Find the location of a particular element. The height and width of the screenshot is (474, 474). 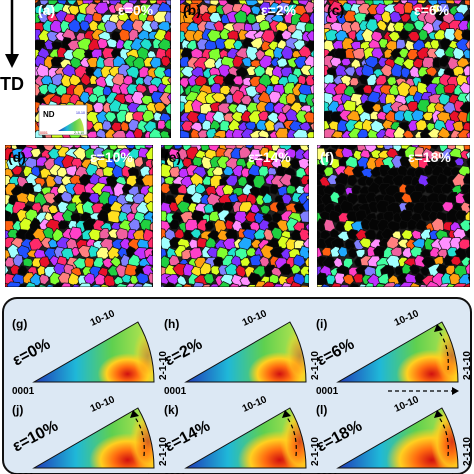

panel-strain-c: ε=6% is located at coordinates (432, 10).